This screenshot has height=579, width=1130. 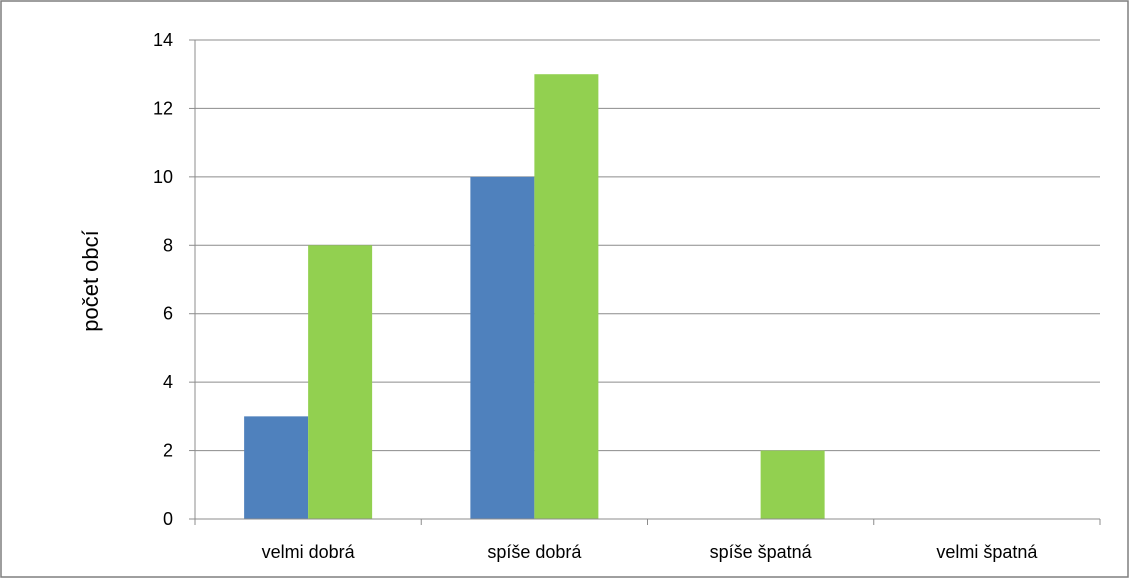 I want to click on x-tick-label-3: spíše špatná, so click(x=761, y=552).